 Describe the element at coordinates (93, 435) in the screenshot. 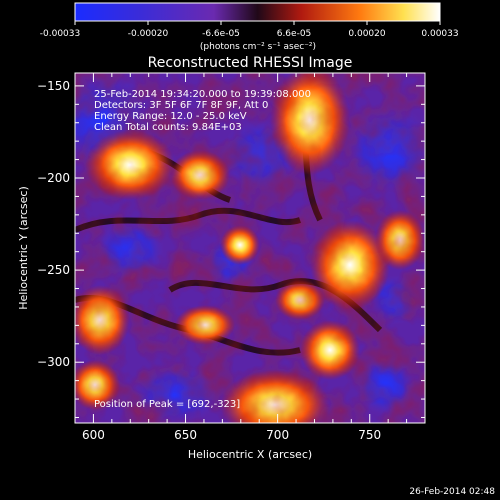

I see `x-tick-label: 600` at that location.